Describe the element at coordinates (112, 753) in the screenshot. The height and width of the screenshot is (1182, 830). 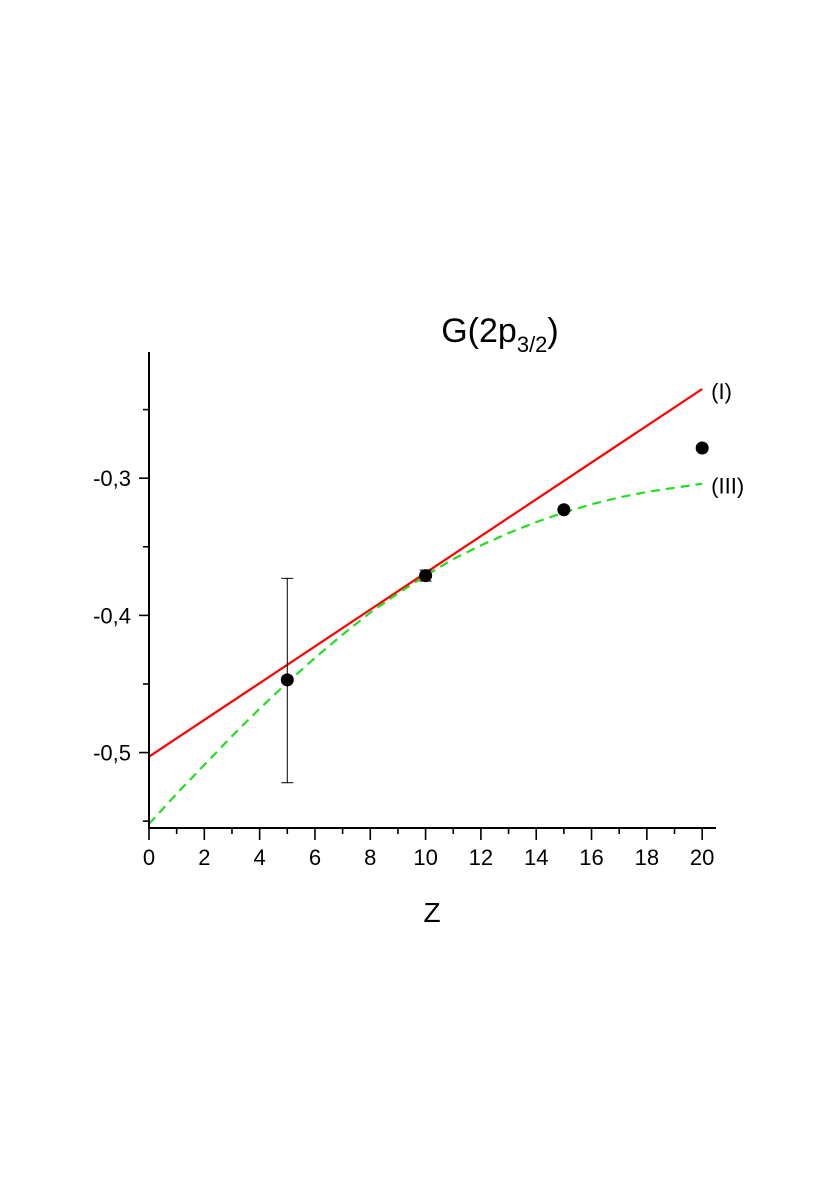
I see `y-tick-label-2: -0,5` at that location.